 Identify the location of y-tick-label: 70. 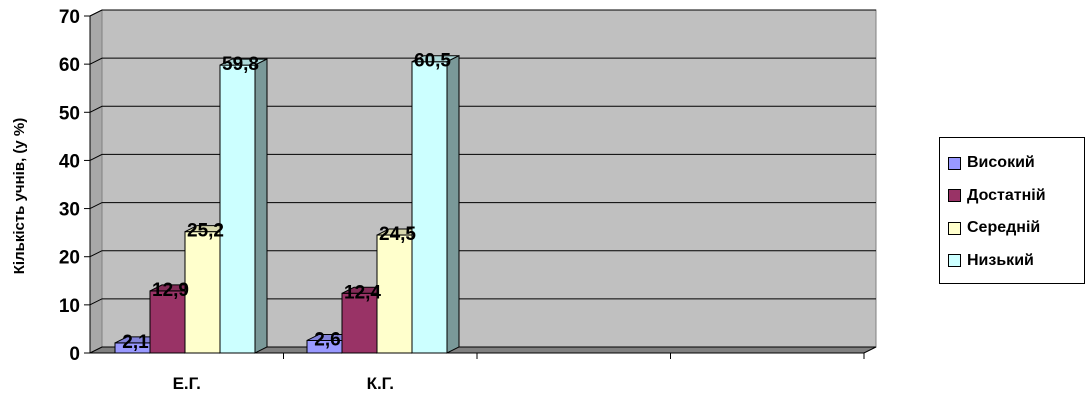
(69, 17).